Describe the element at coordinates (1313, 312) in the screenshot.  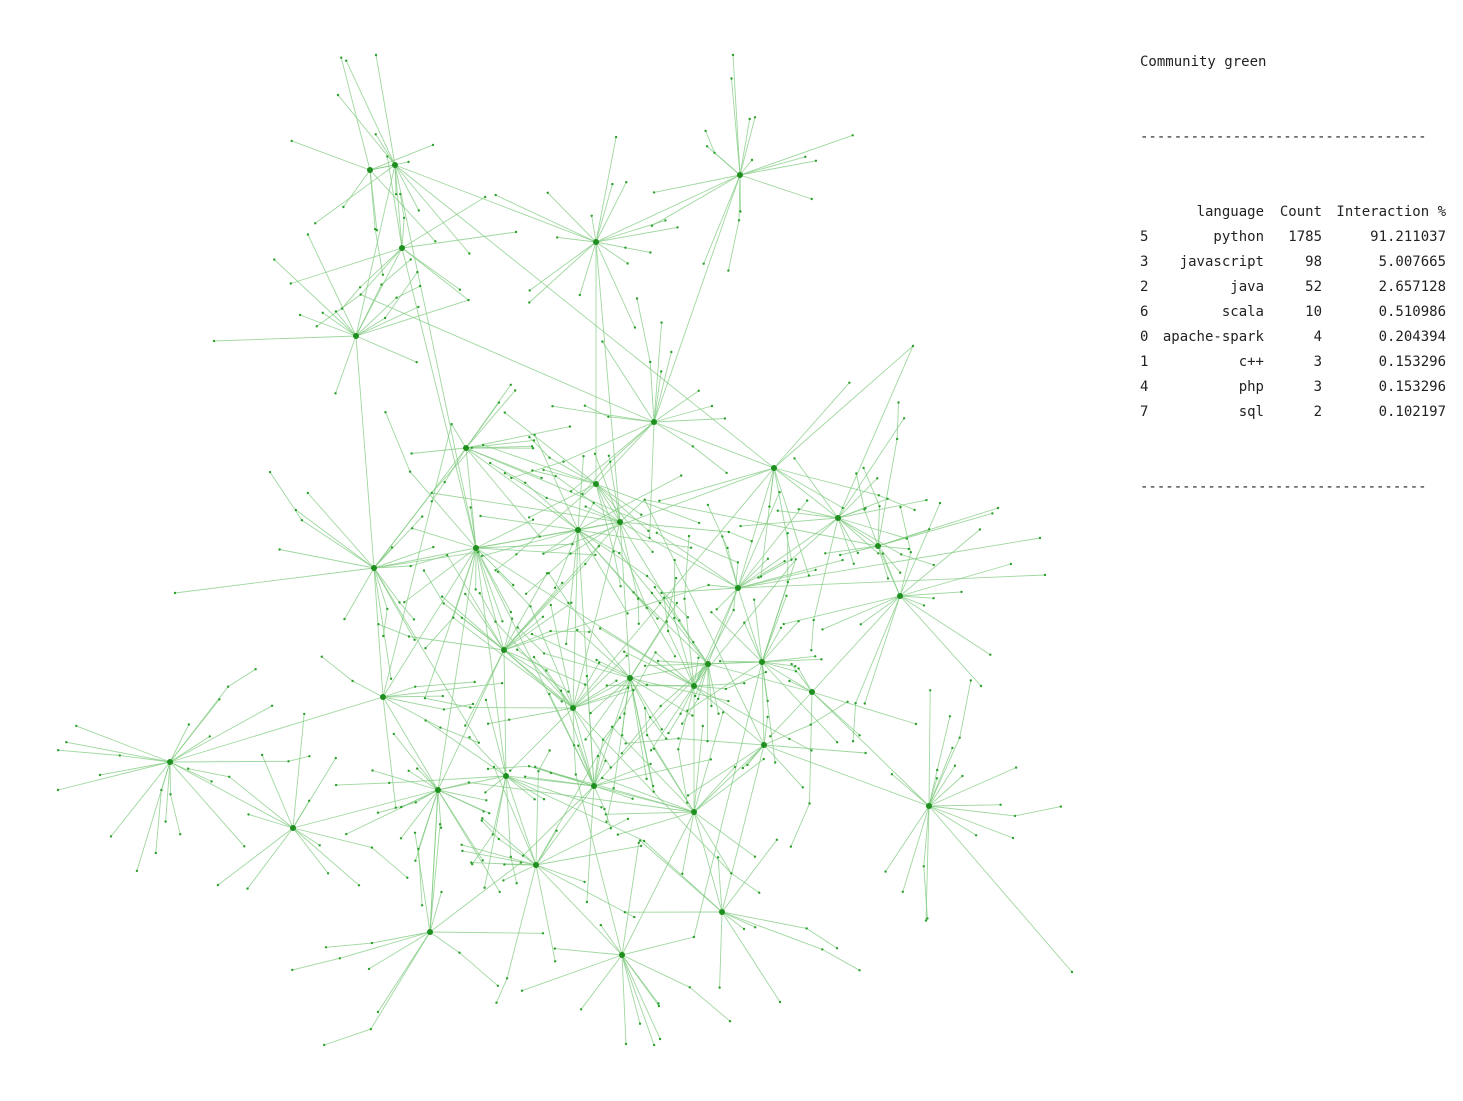
I see `row-count: 10` at that location.